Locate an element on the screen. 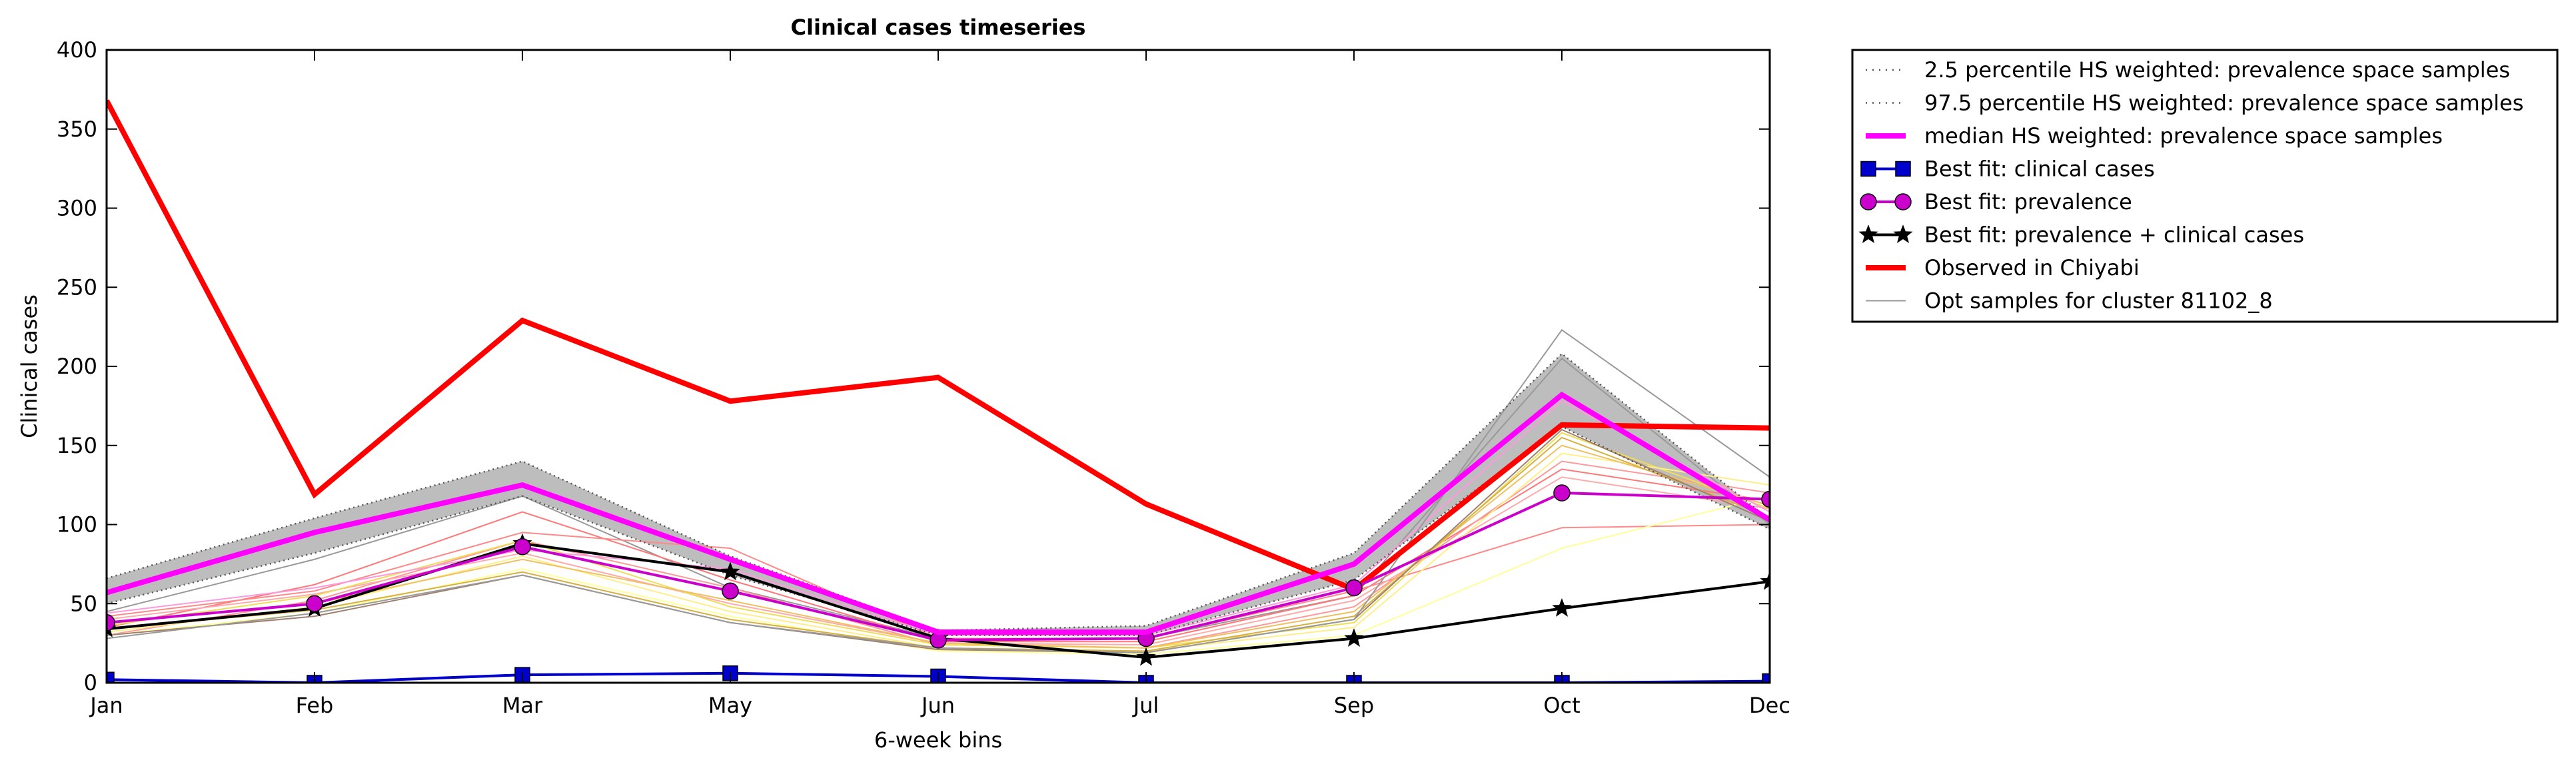  legend-entry-4-marker-left is located at coordinates (1868, 169).